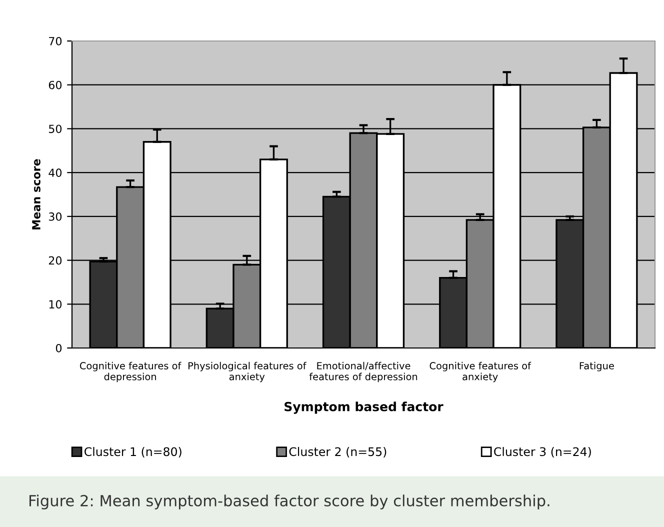 The width and height of the screenshot is (664, 527). Describe the element at coordinates (55, 304) in the screenshot. I see `y-tick-label: 10` at that location.